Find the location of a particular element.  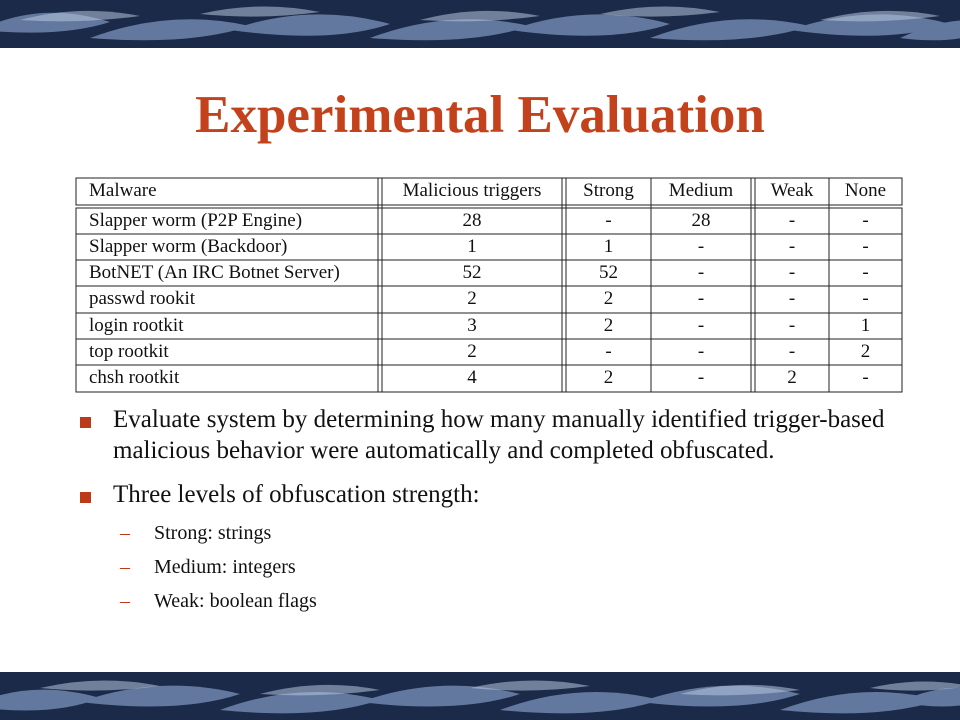

table-cell-triggers: 4 is located at coordinates (472, 377).